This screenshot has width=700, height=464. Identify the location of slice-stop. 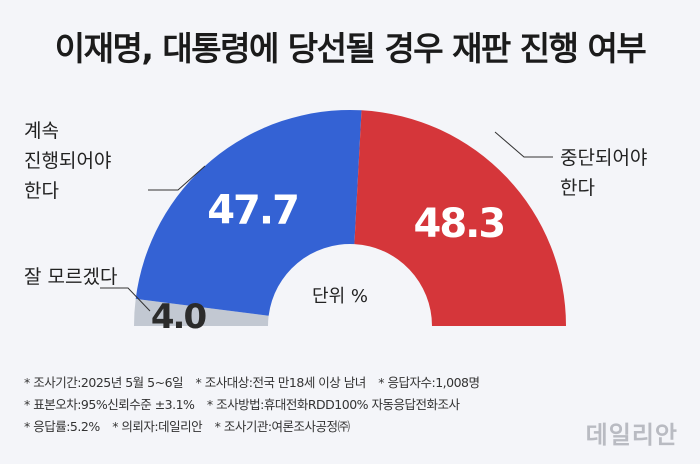
(460, 218).